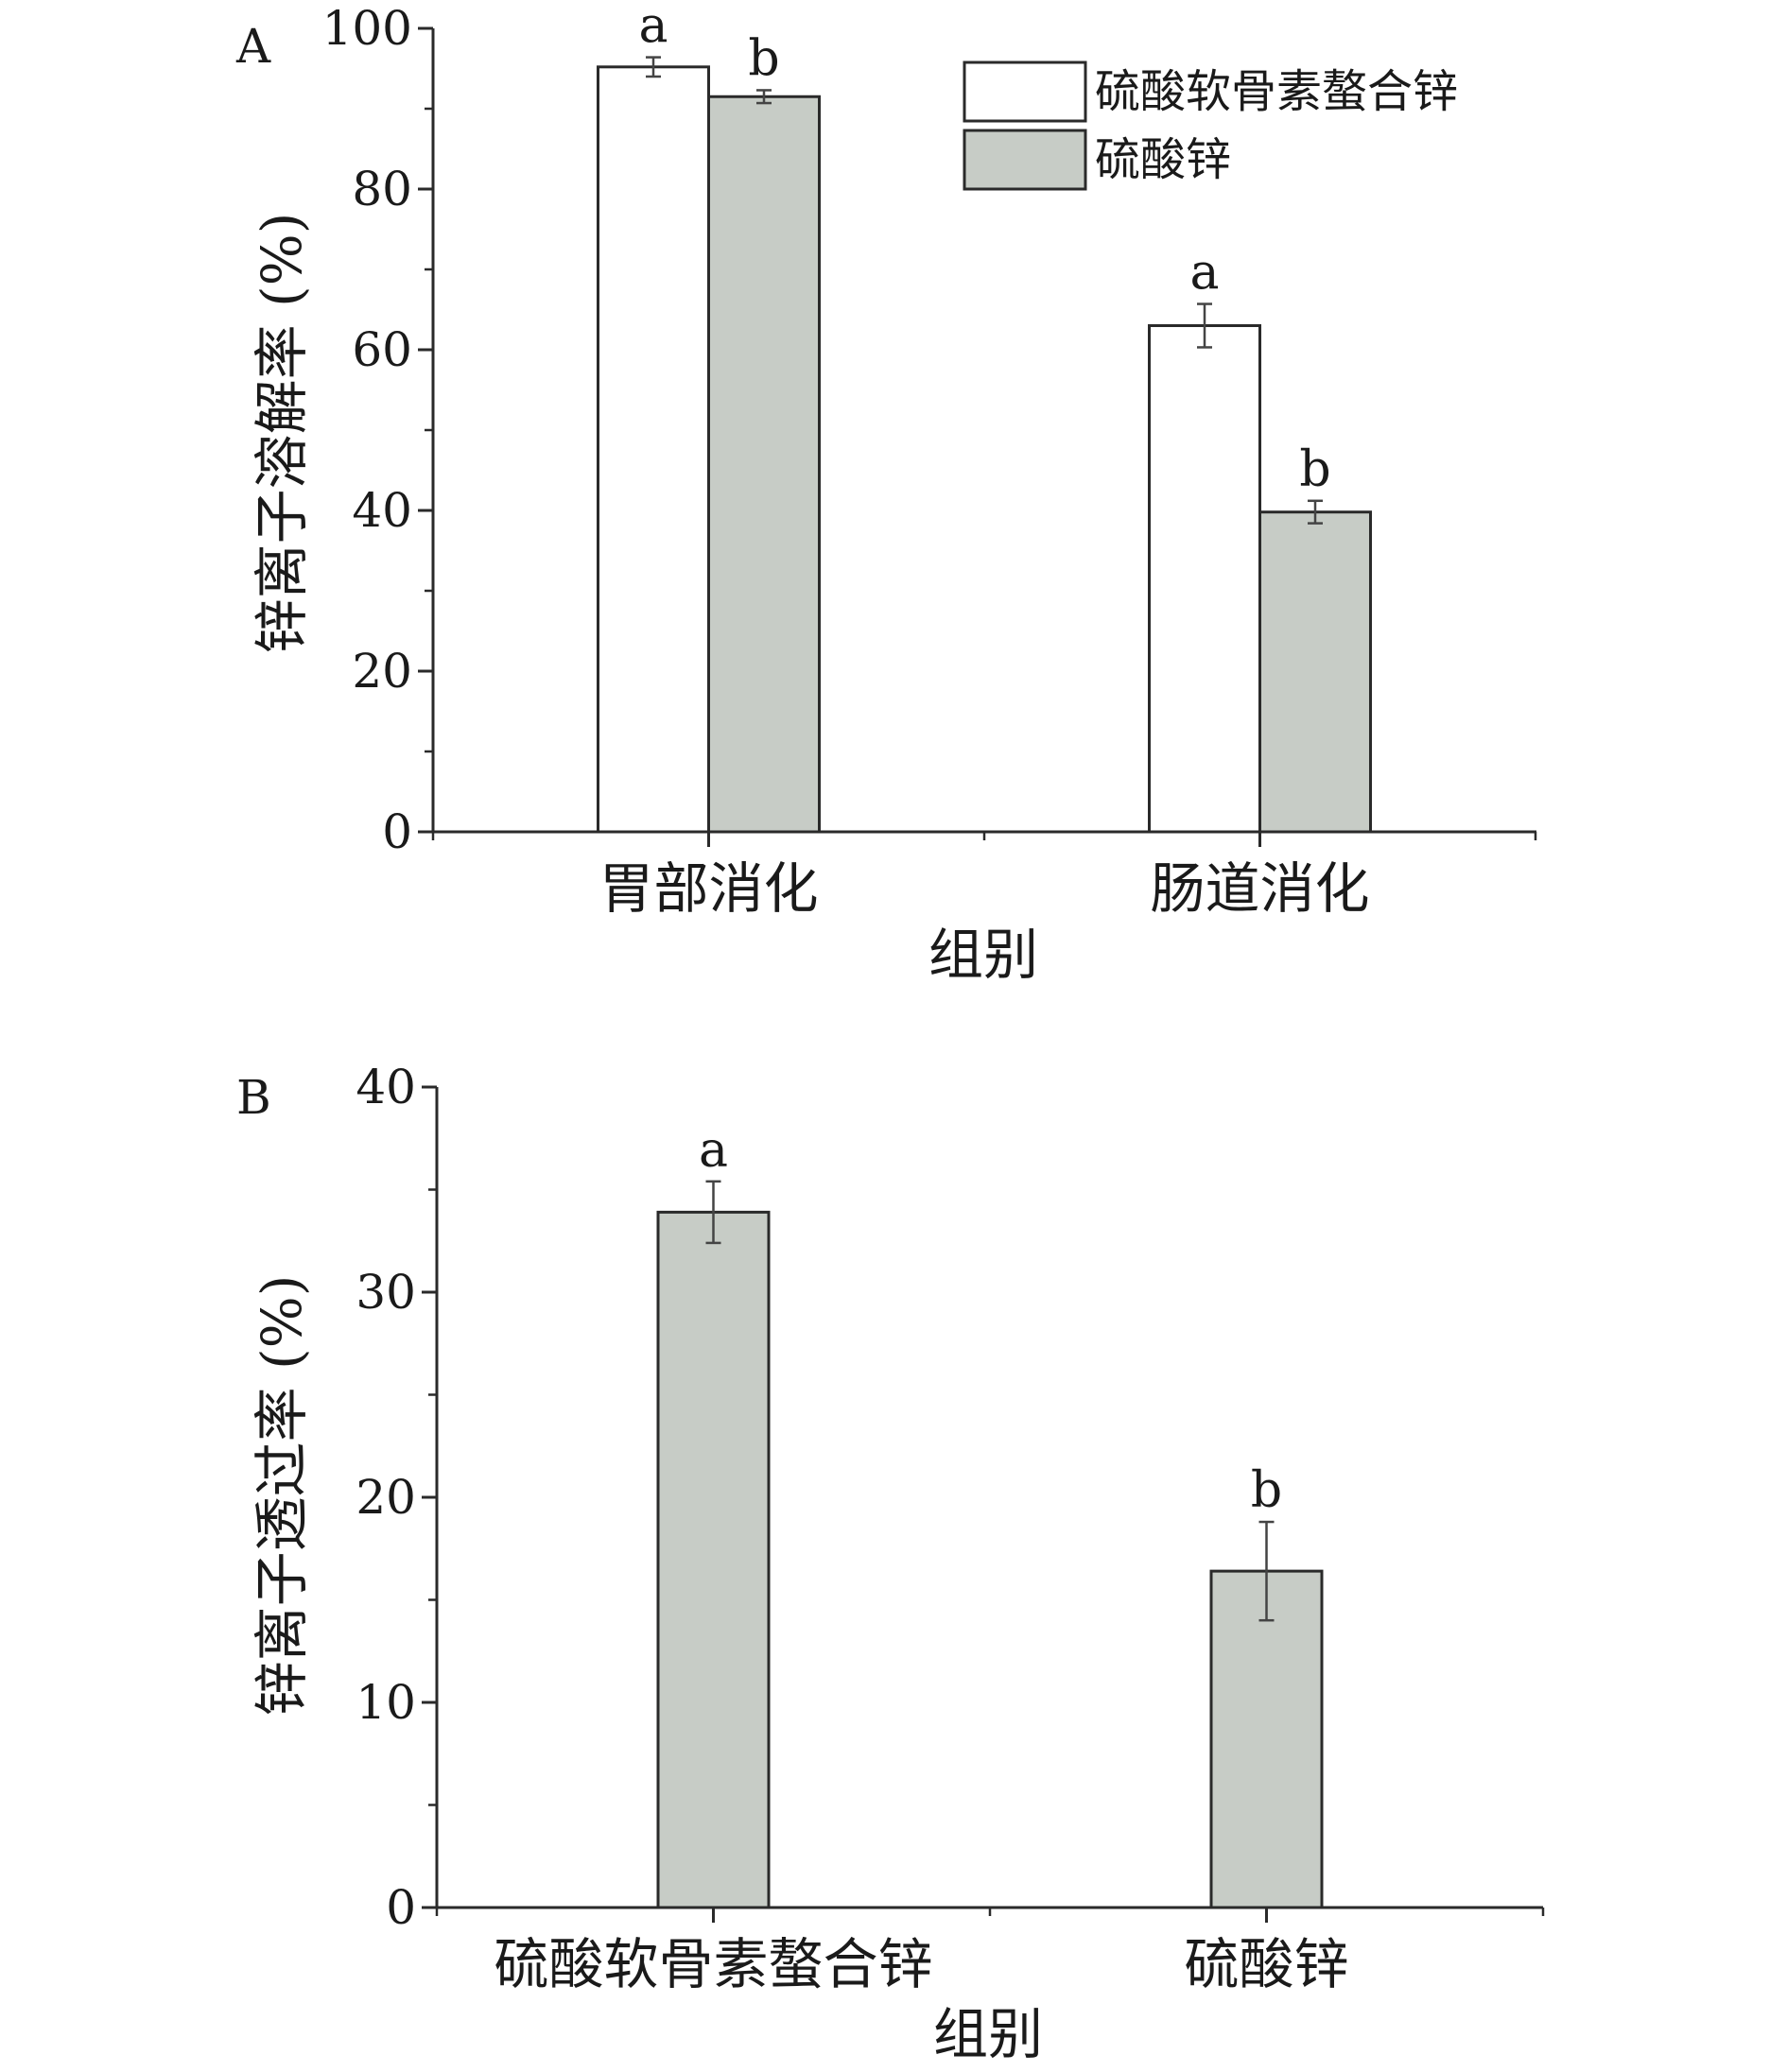 Image resolution: width=1787 pixels, height=2072 pixels. What do you see at coordinates (367, 29) in the screenshot?
I see `y-tick-label: 100` at bounding box center [367, 29].